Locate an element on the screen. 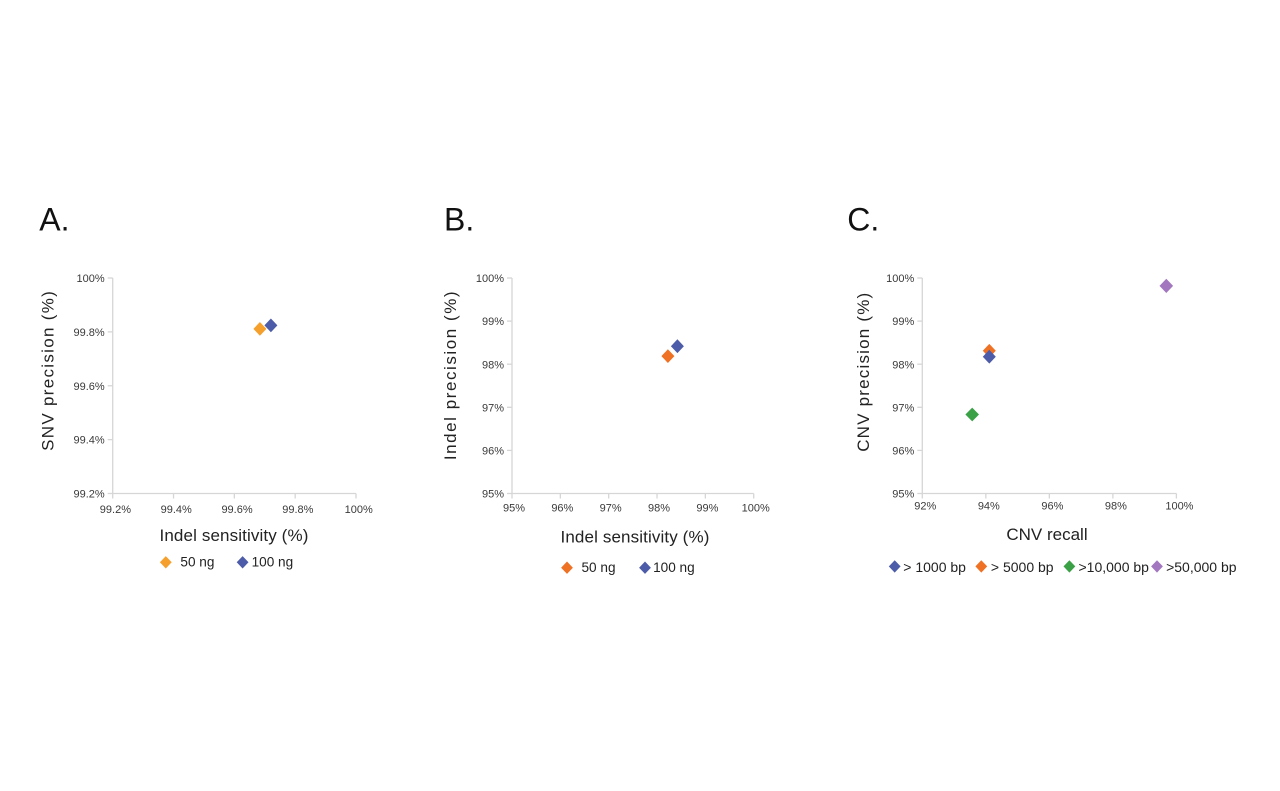  svg-text: CNV precision (%) is located at coordinates (863, 372).